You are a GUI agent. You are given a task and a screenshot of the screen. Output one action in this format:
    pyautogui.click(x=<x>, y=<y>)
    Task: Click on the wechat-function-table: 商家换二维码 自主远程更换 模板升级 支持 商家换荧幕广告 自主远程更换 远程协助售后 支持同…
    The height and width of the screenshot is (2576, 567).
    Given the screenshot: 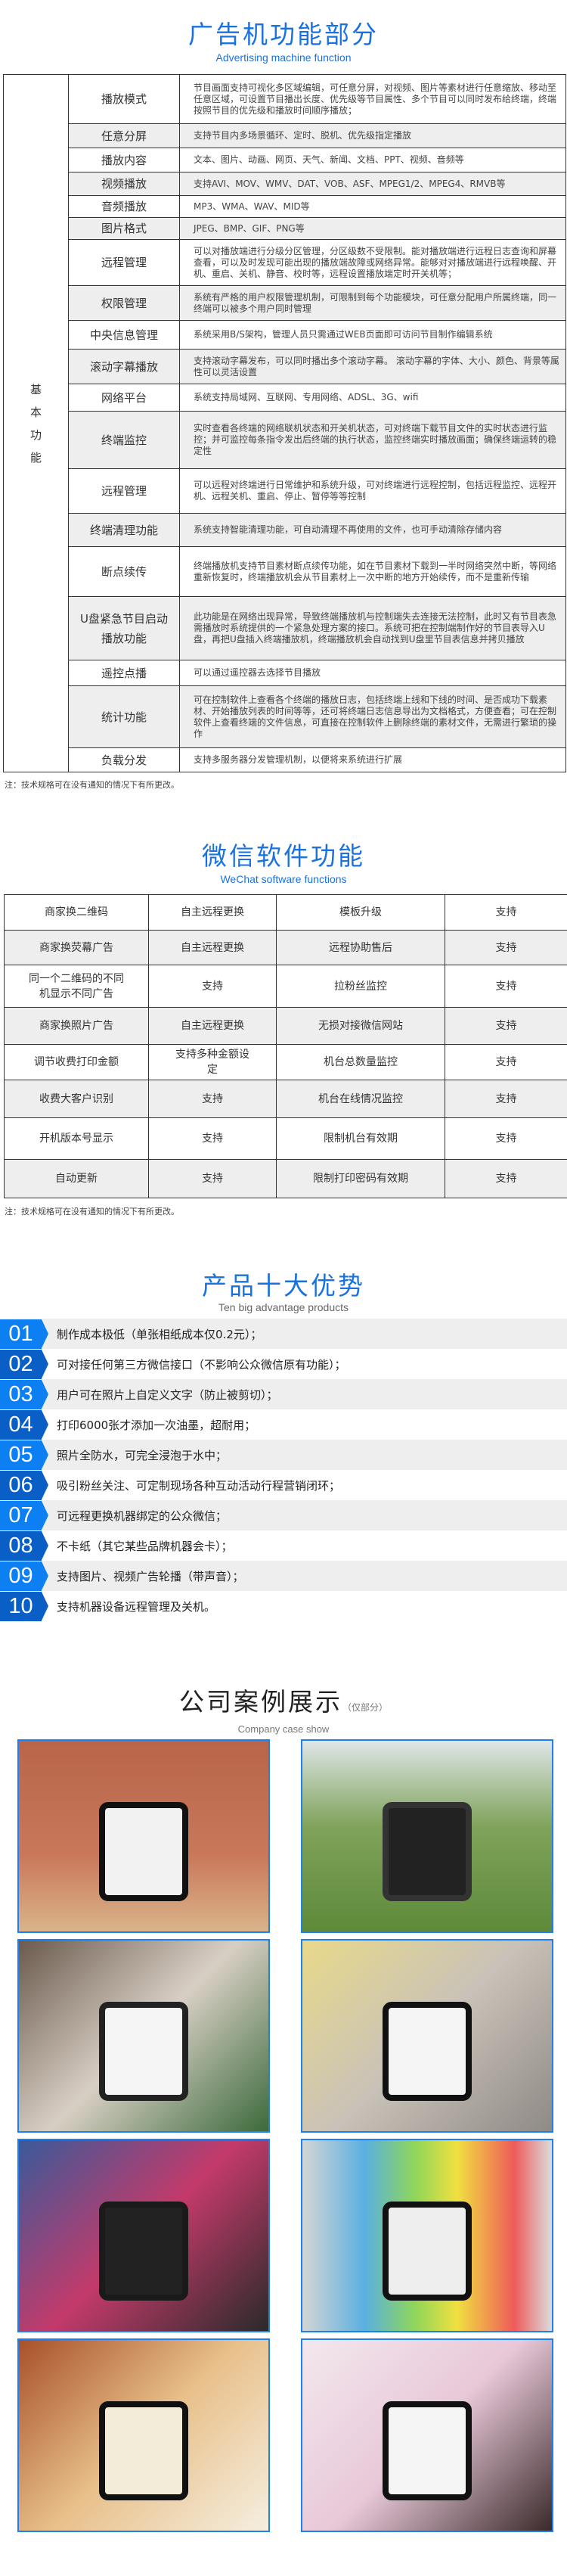 What is the action you would take?
    pyautogui.click(x=285, y=1046)
    